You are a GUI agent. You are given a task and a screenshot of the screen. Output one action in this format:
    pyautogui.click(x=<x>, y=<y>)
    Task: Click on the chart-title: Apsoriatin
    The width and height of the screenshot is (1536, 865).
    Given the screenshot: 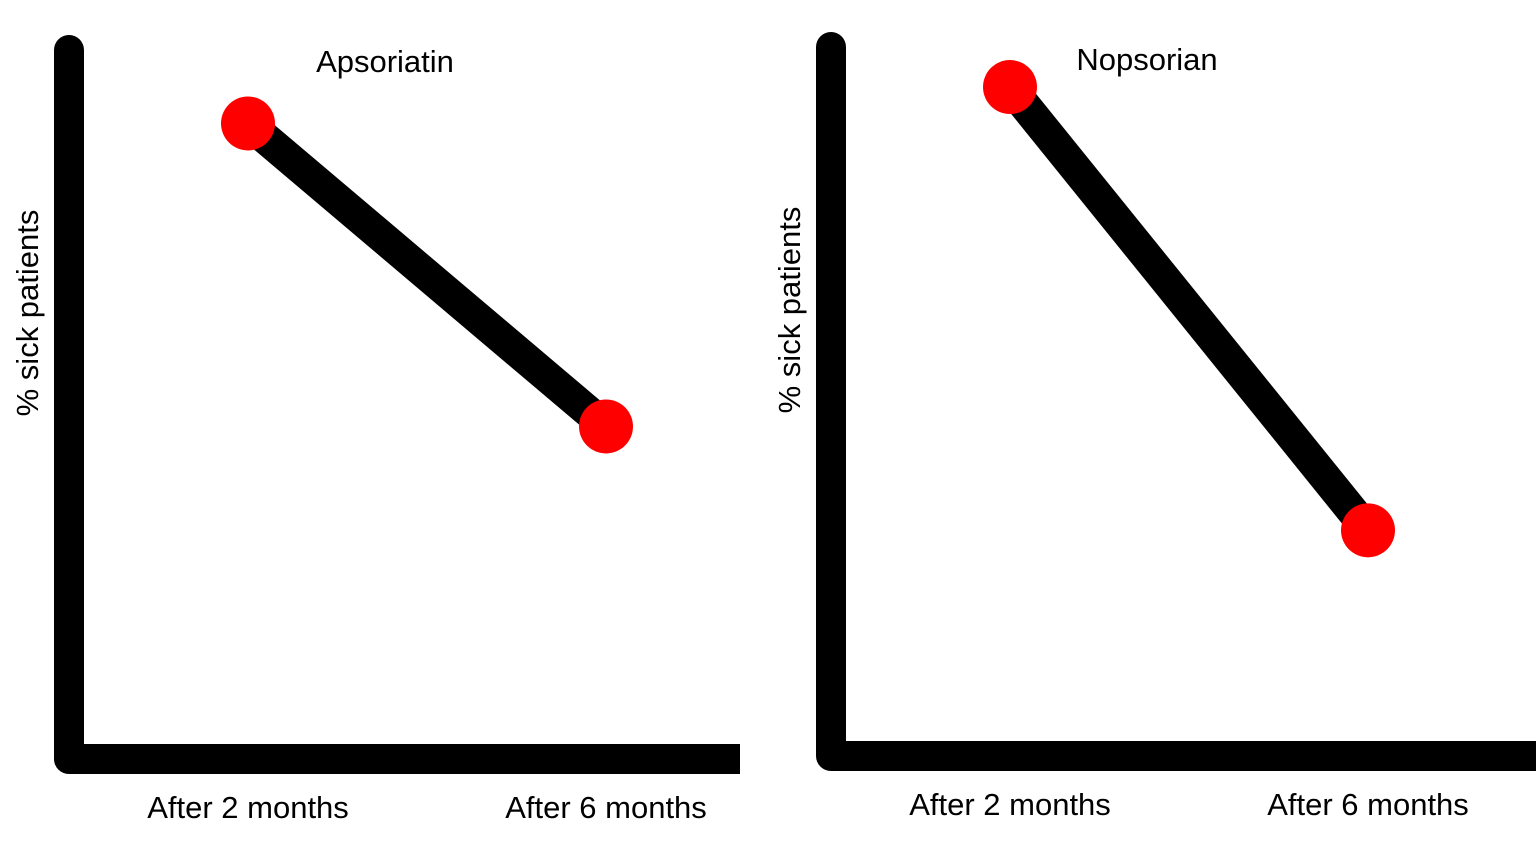 What is the action you would take?
    pyautogui.click(x=385, y=61)
    